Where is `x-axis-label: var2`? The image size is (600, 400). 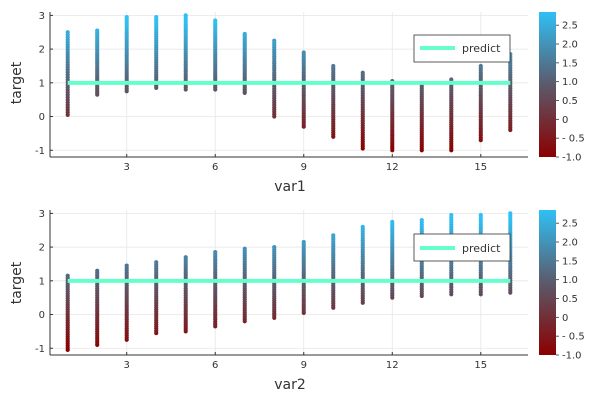 x-axis-label: var2 is located at coordinates (290, 385).